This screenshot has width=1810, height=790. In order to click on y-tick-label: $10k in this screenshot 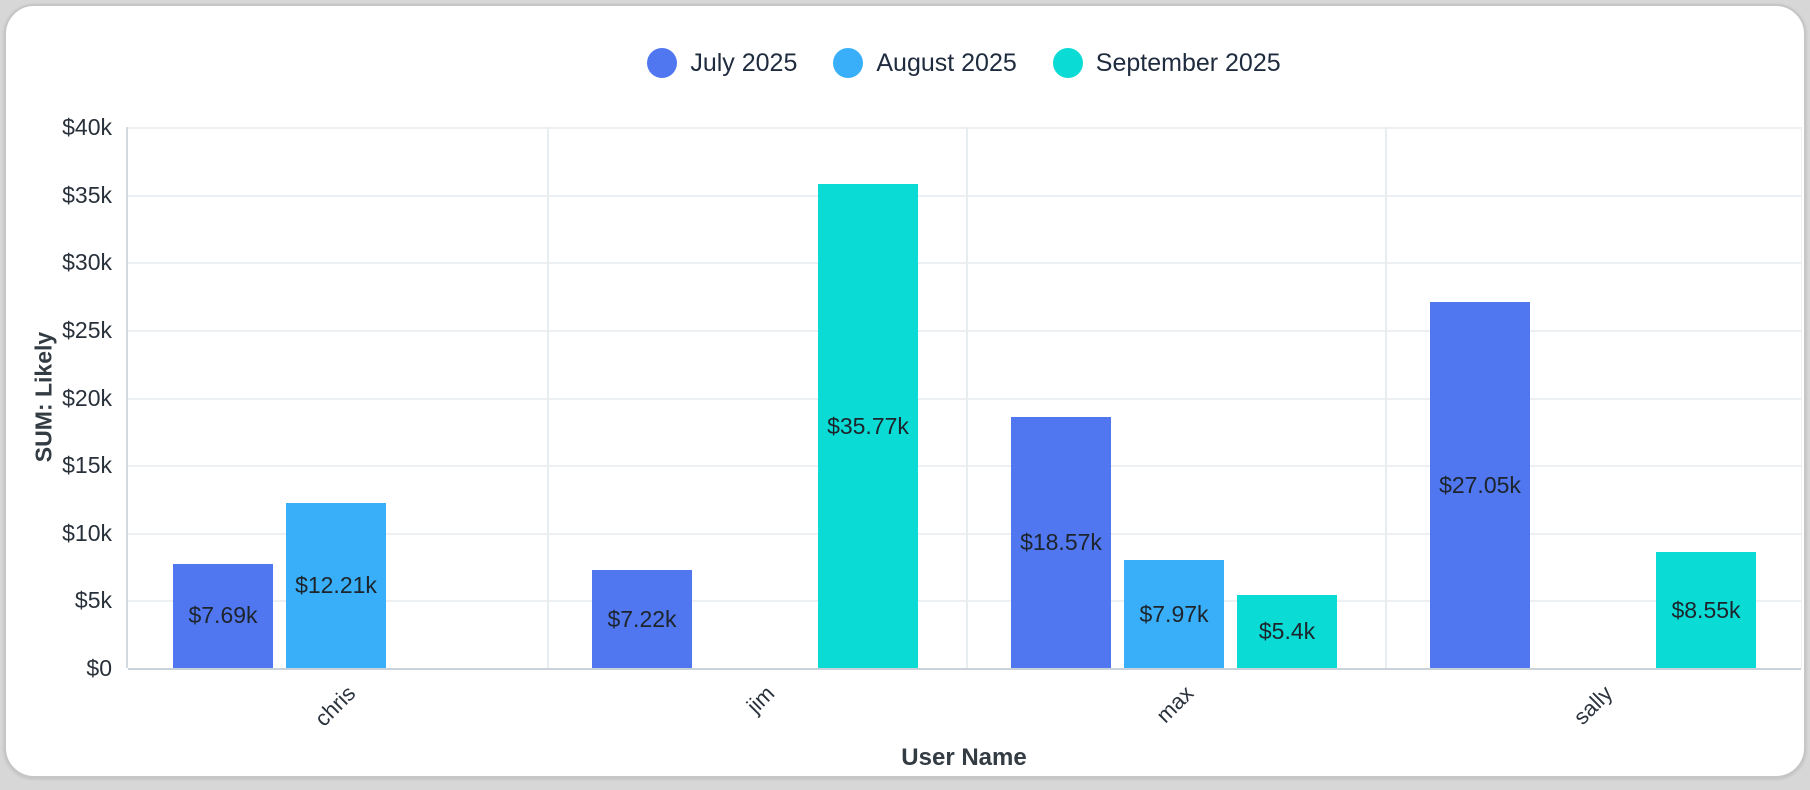, I will do `click(87, 532)`.